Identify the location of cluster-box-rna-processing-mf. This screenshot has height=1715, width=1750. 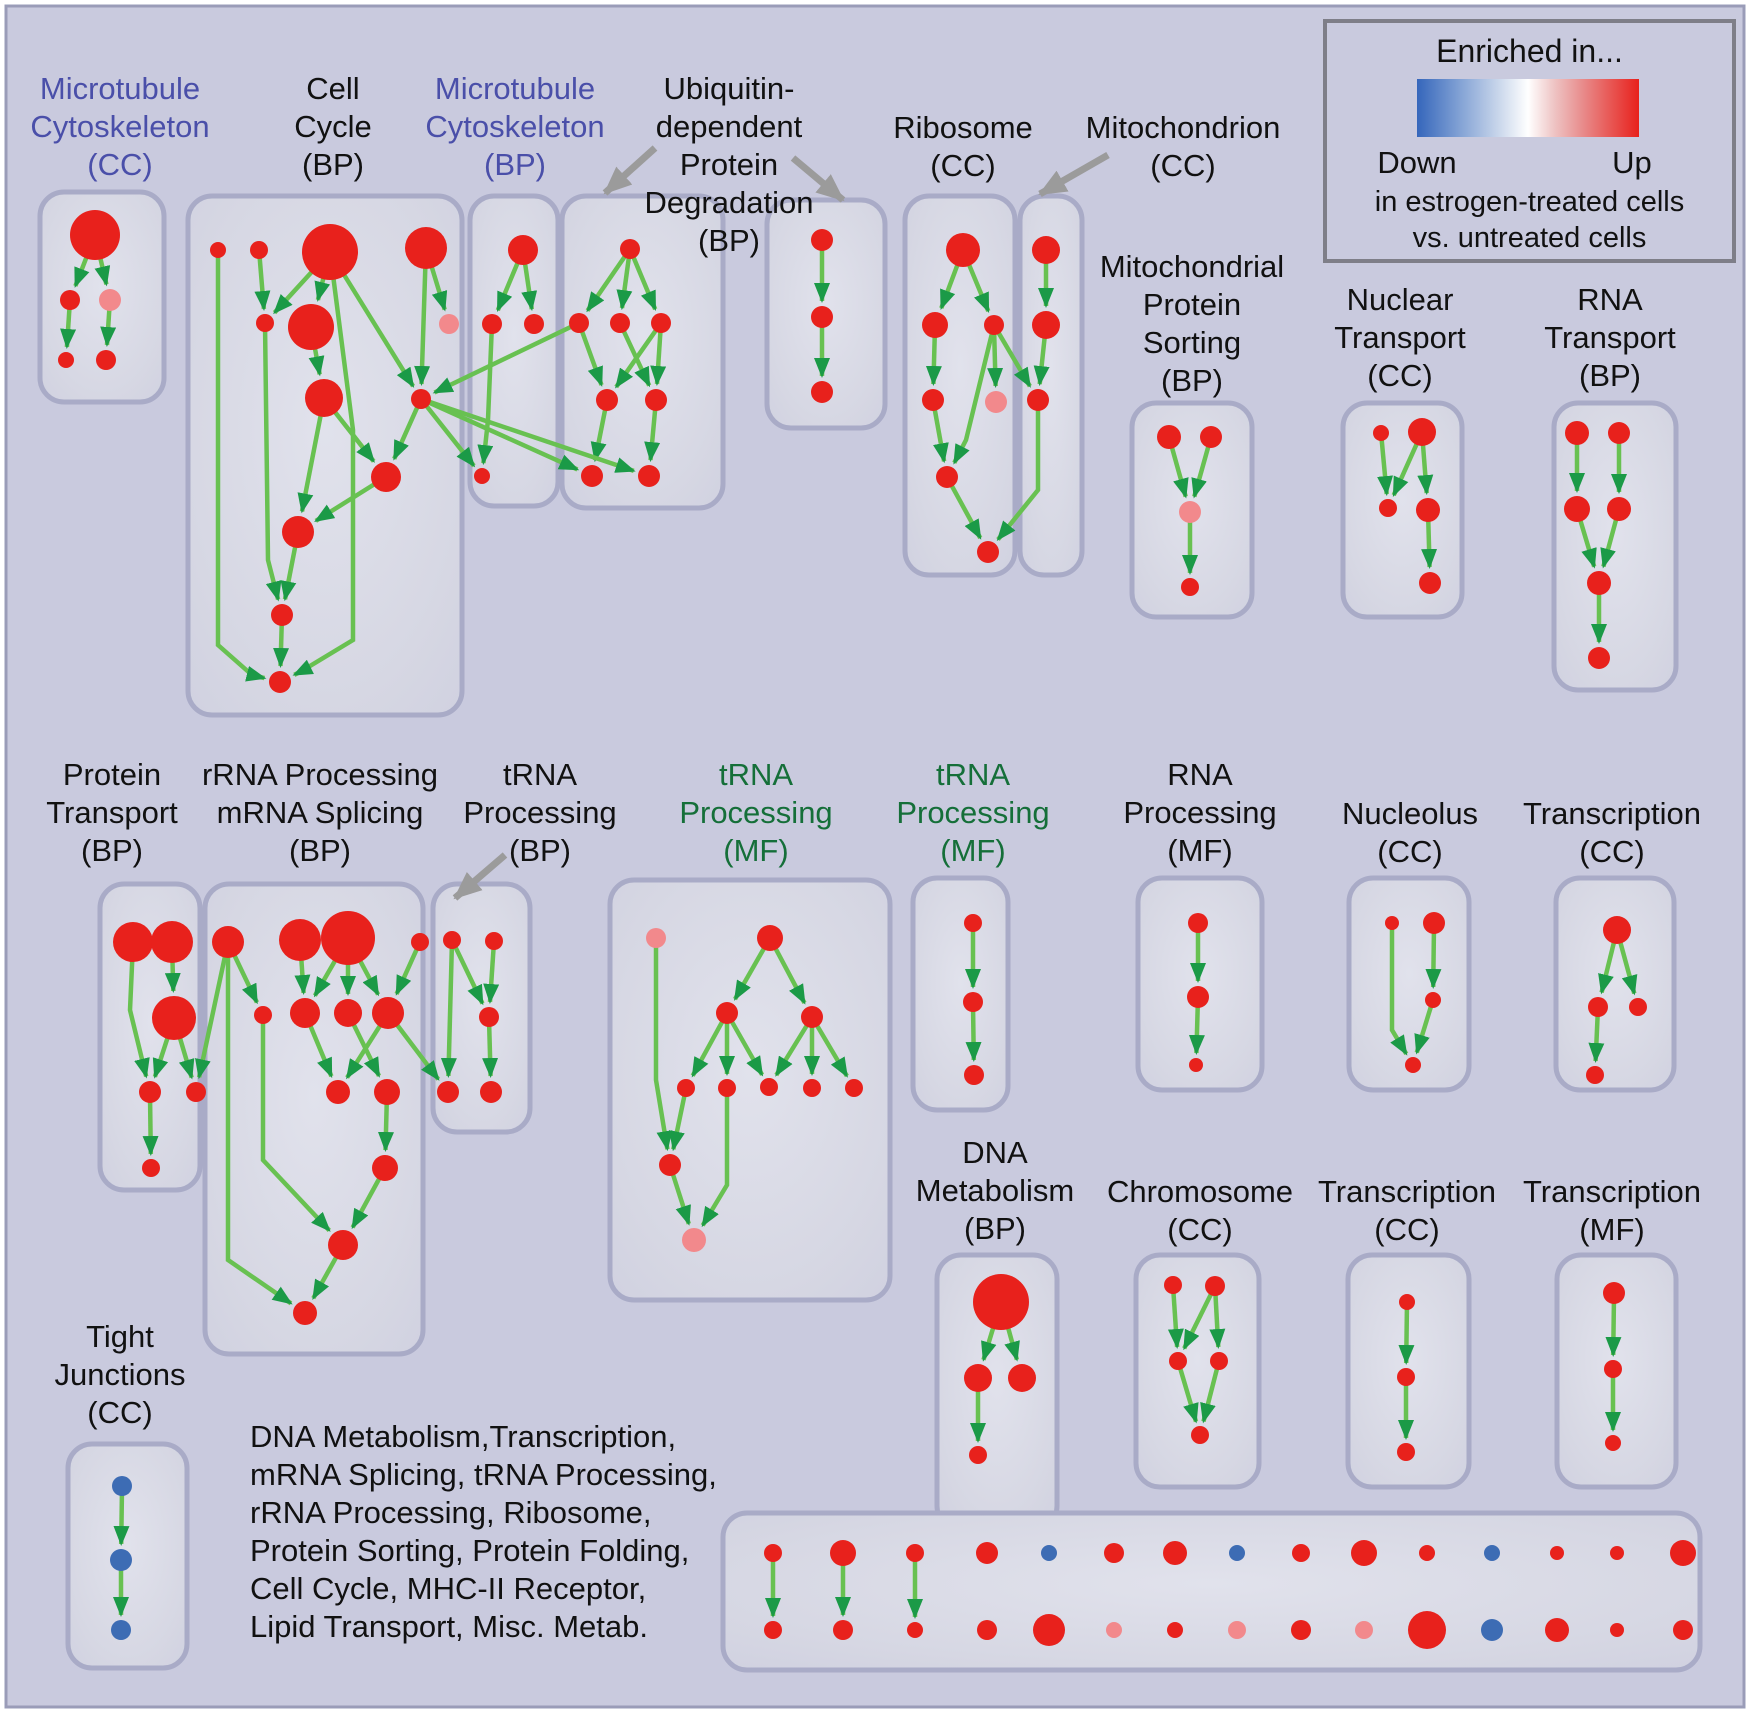
(1200, 984).